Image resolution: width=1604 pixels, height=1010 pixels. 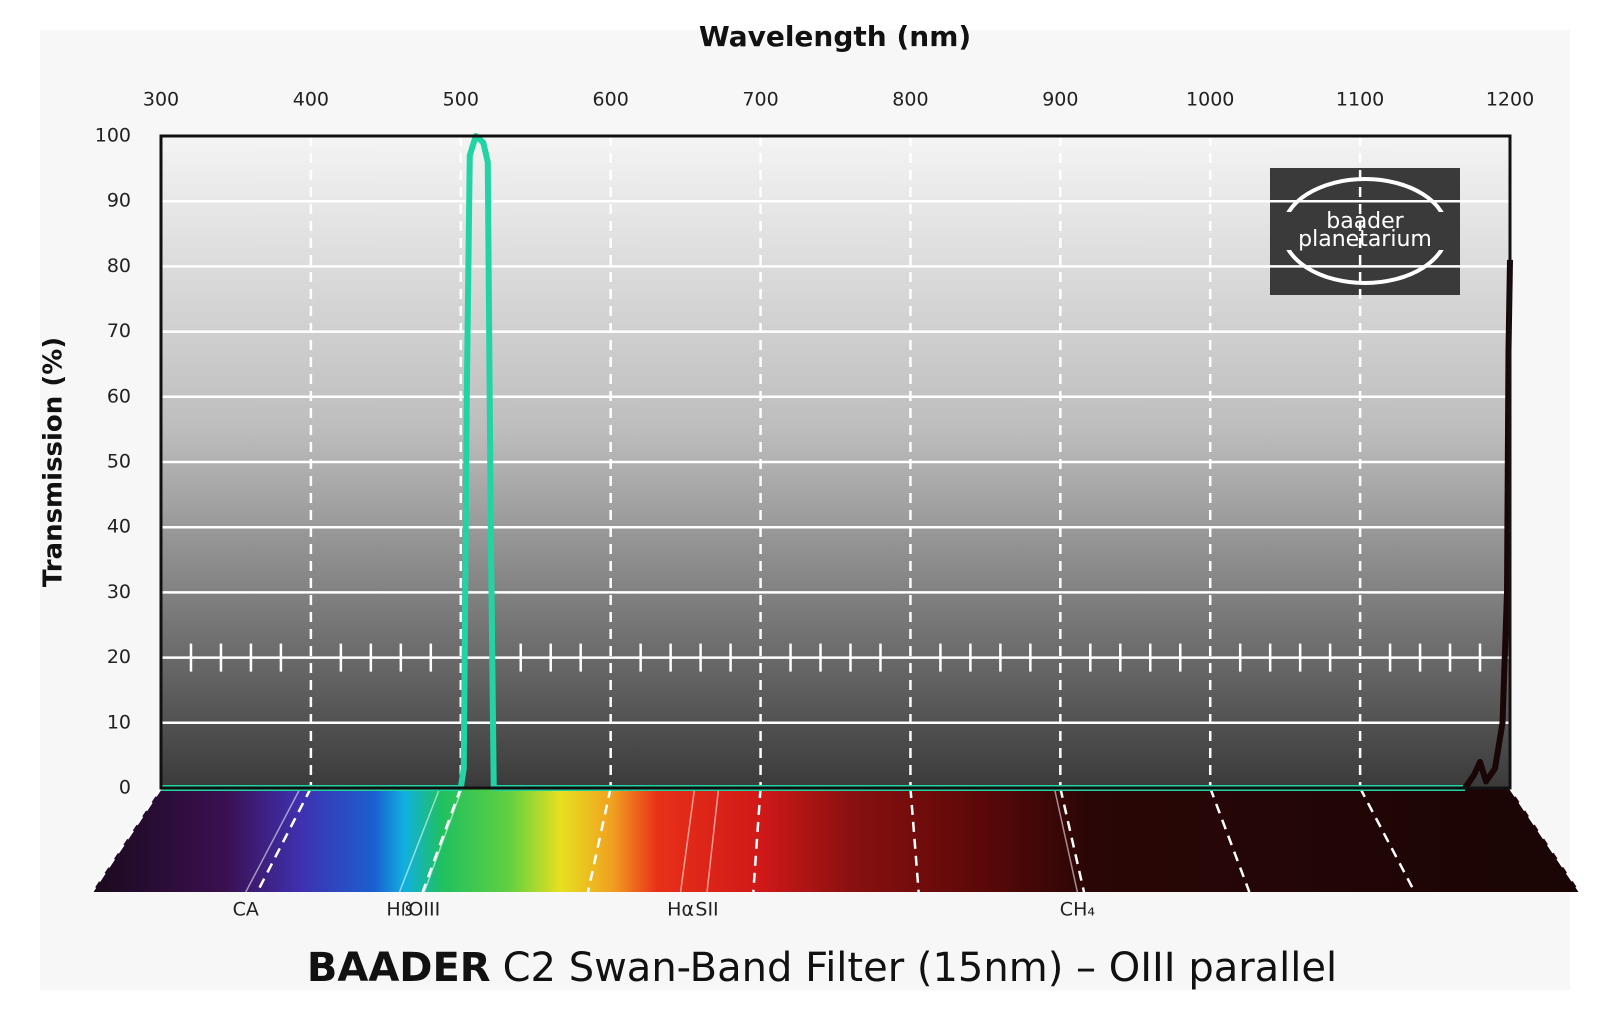 What do you see at coordinates (311, 100) in the screenshot?
I see `x-tick-label: 400` at bounding box center [311, 100].